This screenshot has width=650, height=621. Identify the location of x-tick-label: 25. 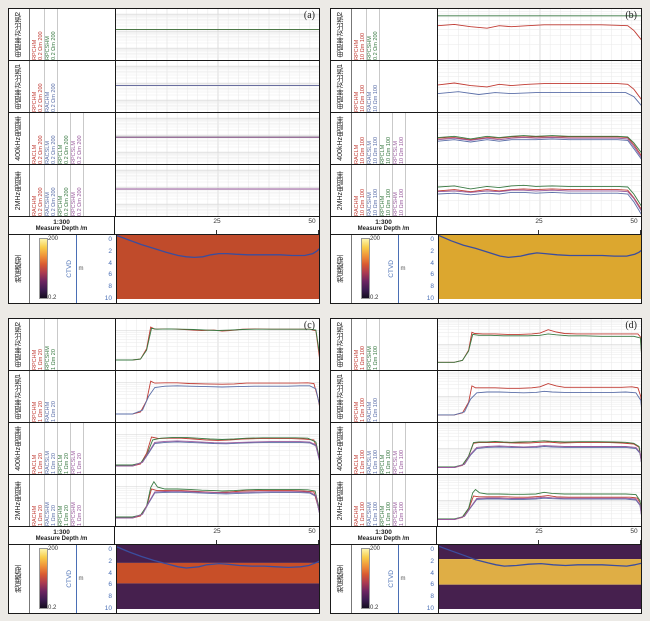
(217, 531).